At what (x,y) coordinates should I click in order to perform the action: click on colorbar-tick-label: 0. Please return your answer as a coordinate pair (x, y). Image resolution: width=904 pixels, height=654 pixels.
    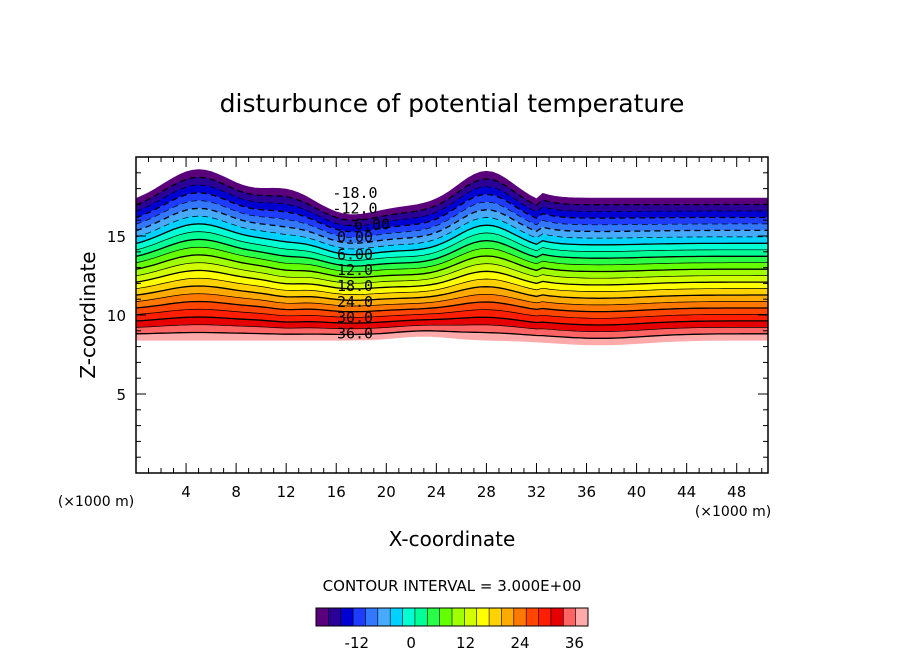
    Looking at the image, I should click on (411, 643).